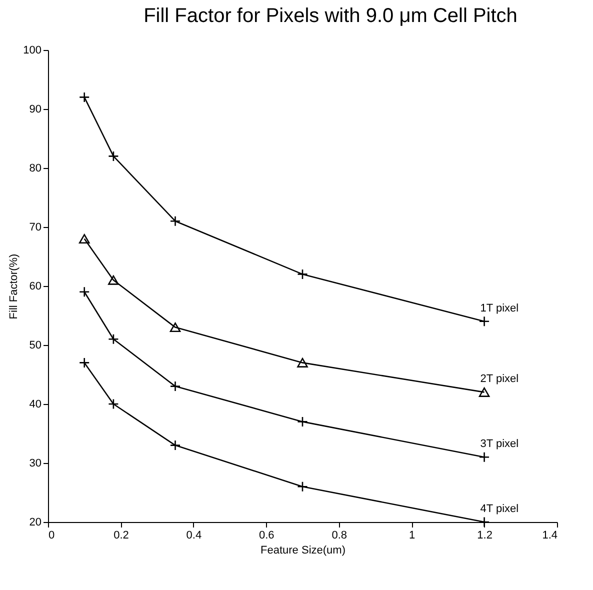 This screenshot has height=590, width=593. What do you see at coordinates (121, 536) in the screenshot?
I see `x-tick-label: 0.2` at bounding box center [121, 536].